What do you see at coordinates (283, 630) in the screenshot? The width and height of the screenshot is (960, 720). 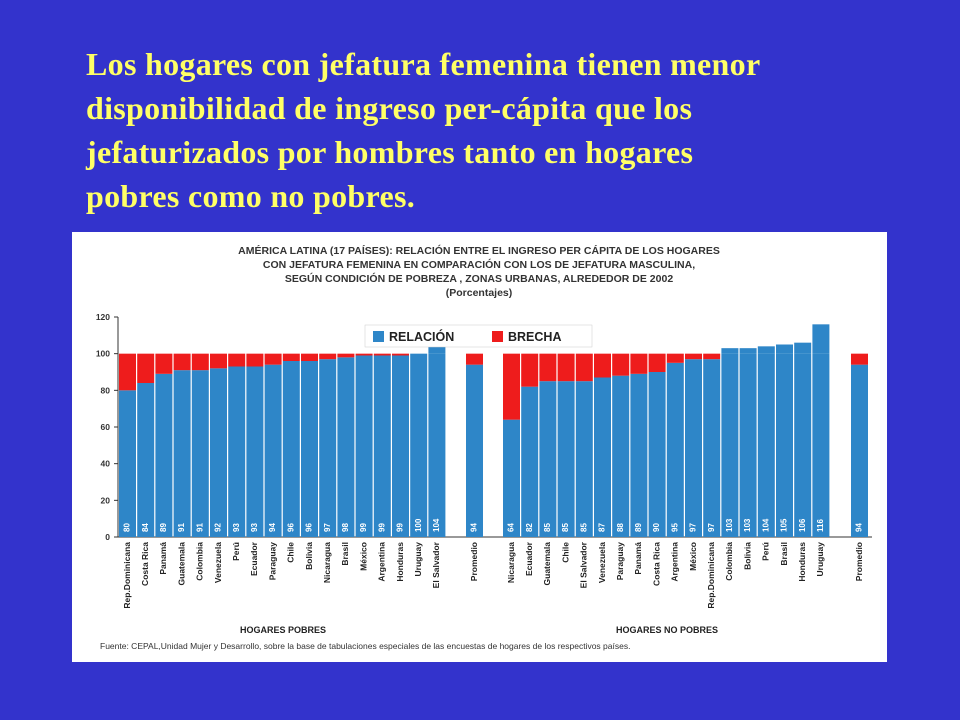 I see `group-label: HOGARES POBRES` at bounding box center [283, 630].